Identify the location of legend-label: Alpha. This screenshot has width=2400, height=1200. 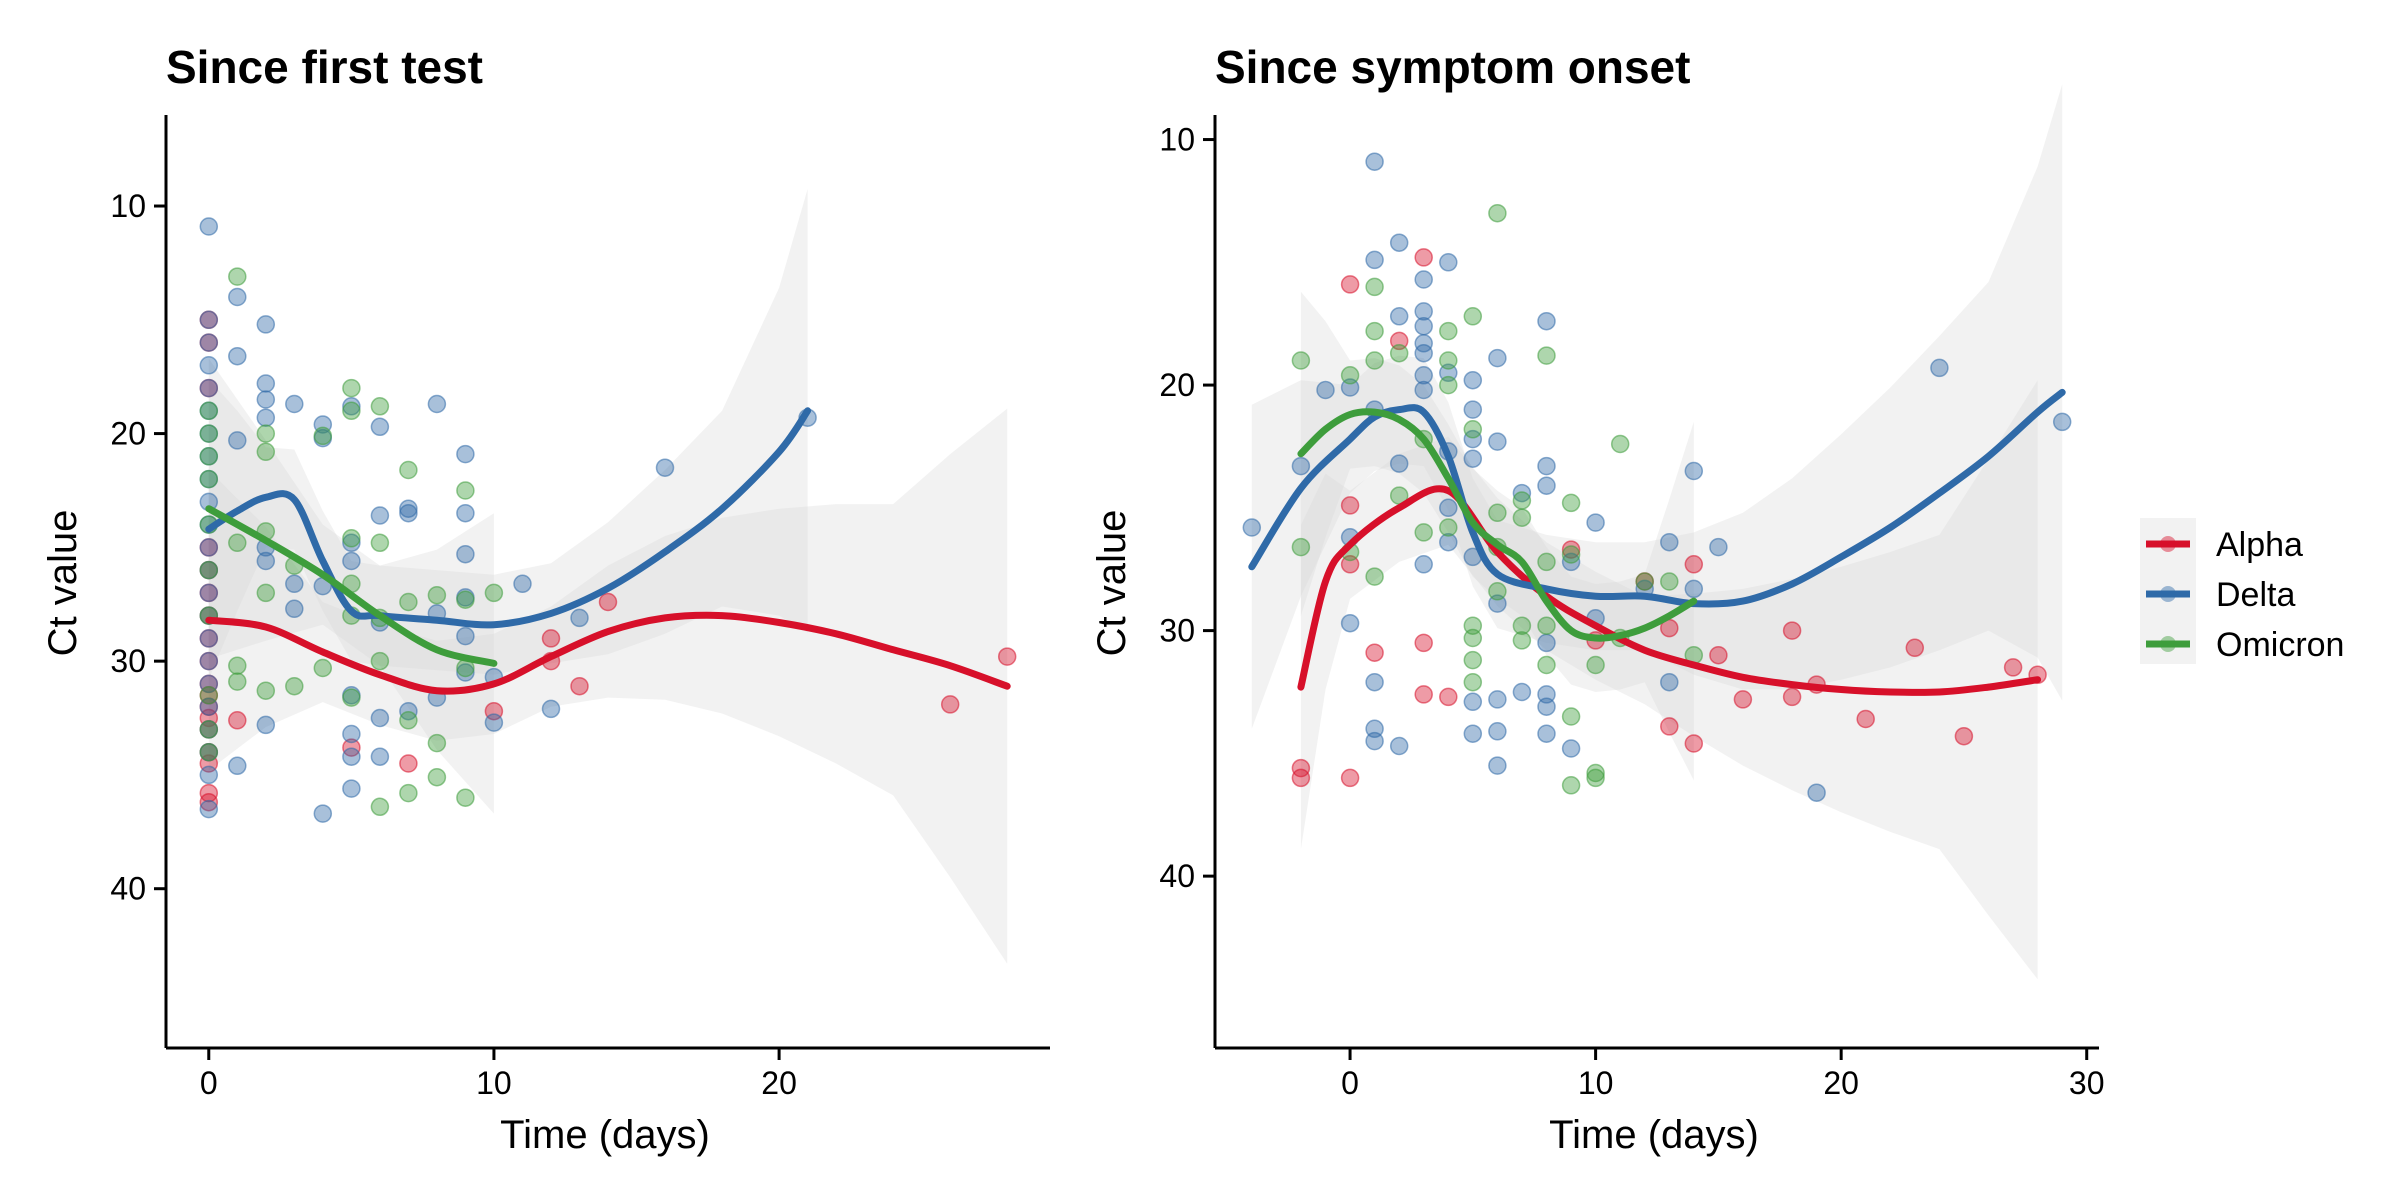
(2259, 545).